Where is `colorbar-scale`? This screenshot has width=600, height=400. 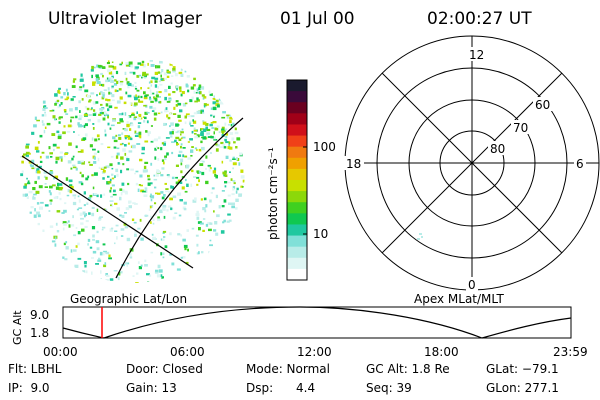 colorbar-scale is located at coordinates (297, 180).